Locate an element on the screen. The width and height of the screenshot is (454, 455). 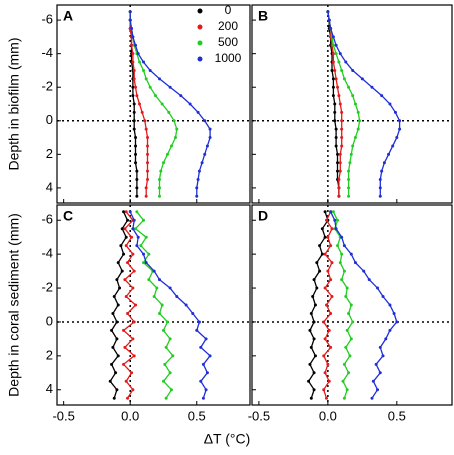
y-axis-label: Depth in coral sediment (mm) is located at coordinates (14, 305).